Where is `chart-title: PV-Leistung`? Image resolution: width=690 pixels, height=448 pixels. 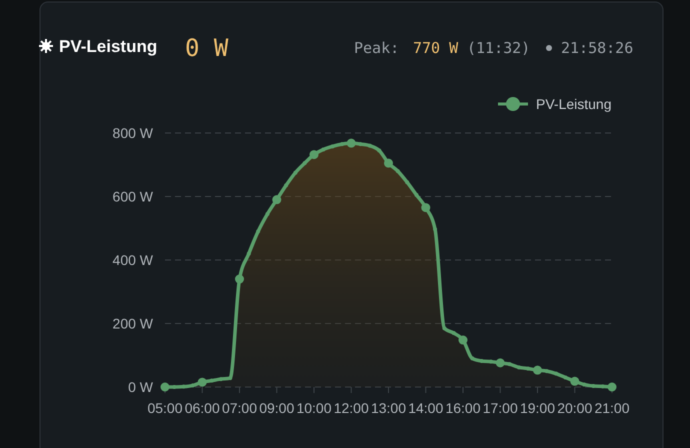 chart-title: PV-Leistung is located at coordinates (108, 46).